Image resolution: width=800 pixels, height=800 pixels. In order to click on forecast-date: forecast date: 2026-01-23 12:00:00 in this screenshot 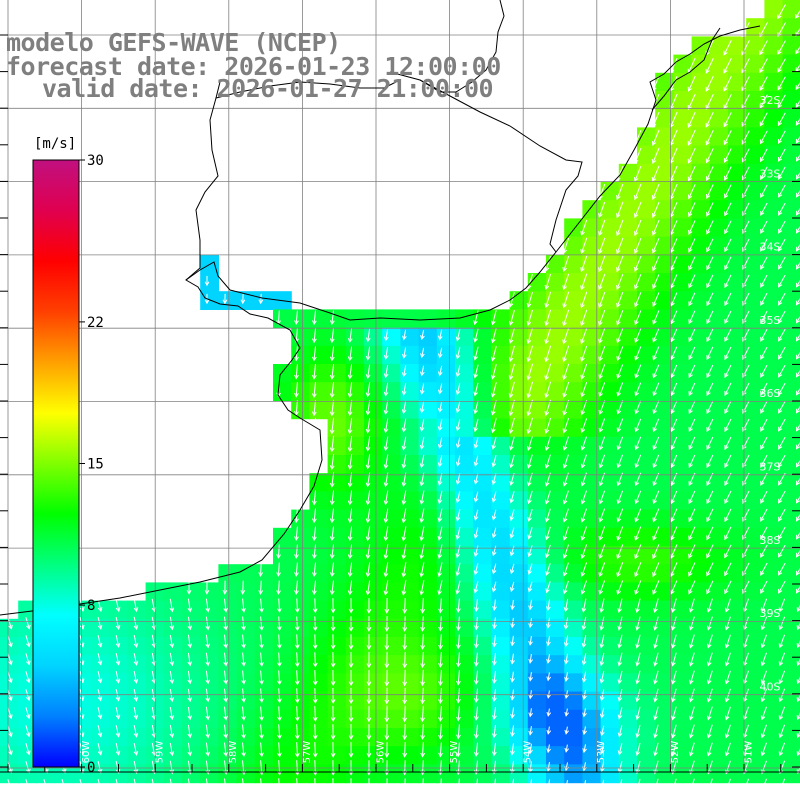, I will do `click(253, 66)`.